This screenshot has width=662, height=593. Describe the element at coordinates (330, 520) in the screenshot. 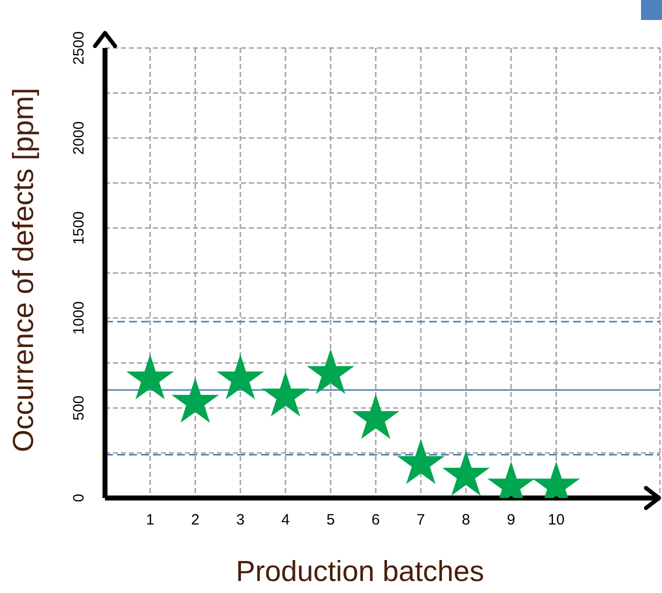

I see `x-tick-label: 5` at that location.